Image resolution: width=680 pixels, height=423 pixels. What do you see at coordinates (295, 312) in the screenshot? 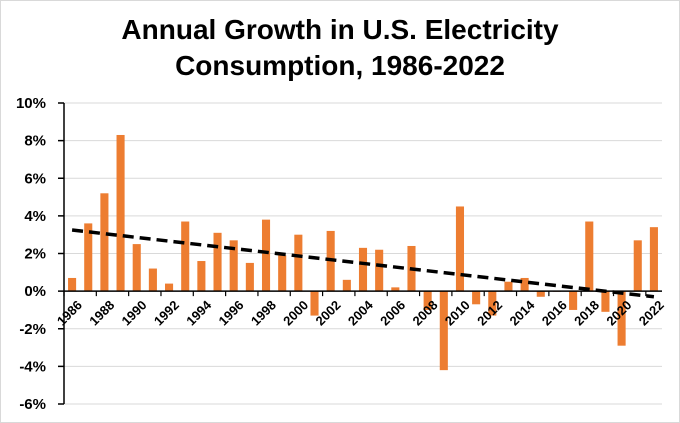
I see `x-tick-label: 2000` at bounding box center [295, 312].